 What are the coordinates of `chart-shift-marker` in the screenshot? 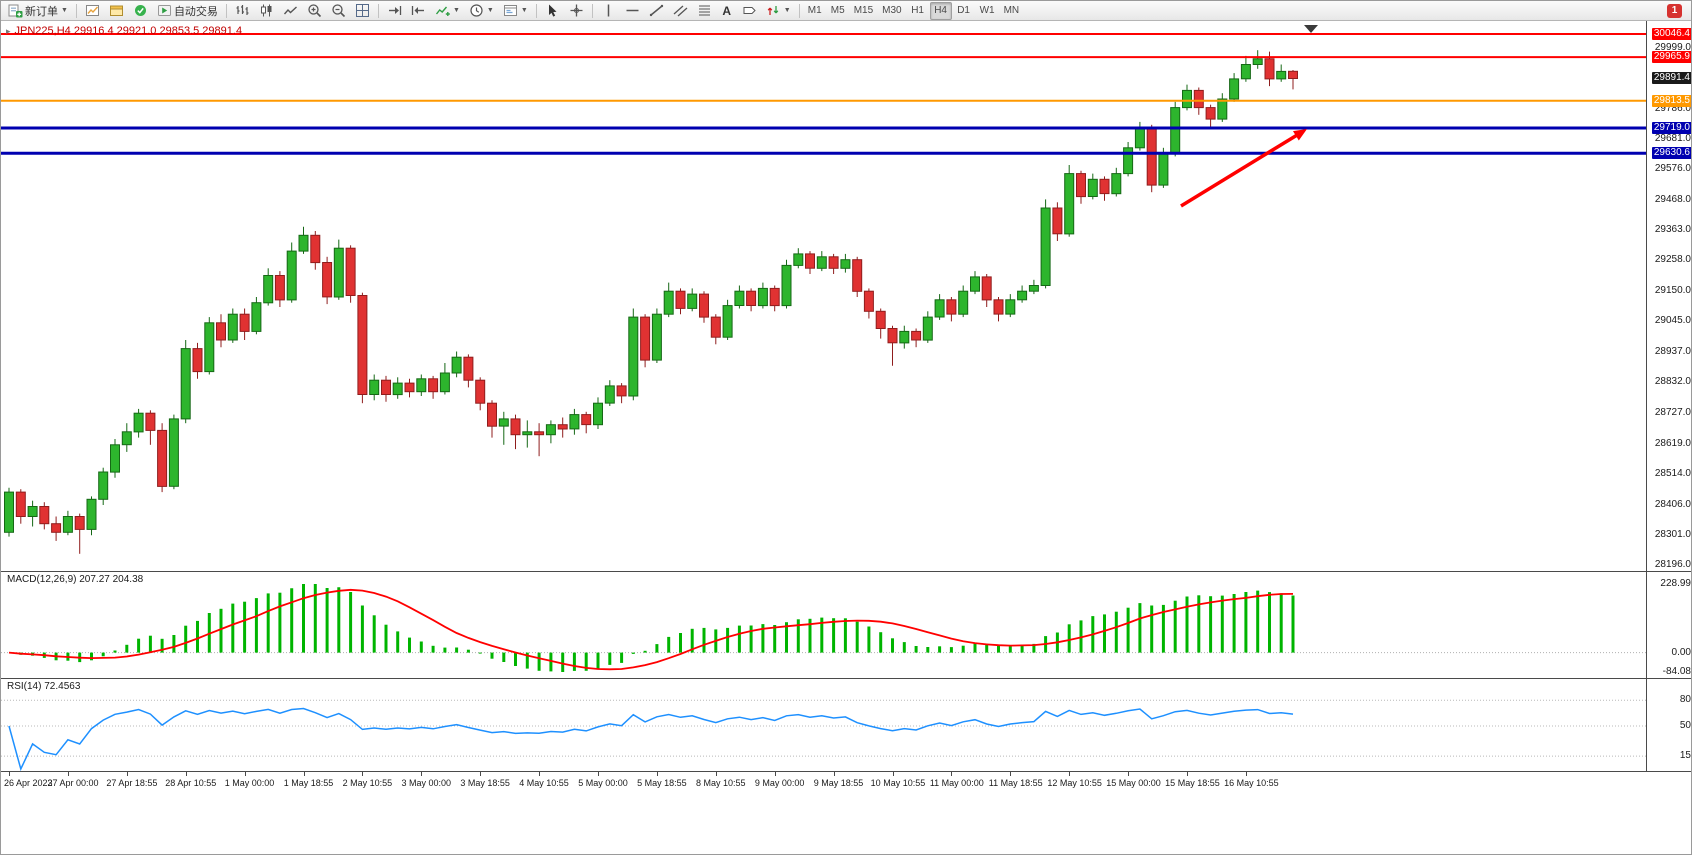 It's located at (1311, 29).